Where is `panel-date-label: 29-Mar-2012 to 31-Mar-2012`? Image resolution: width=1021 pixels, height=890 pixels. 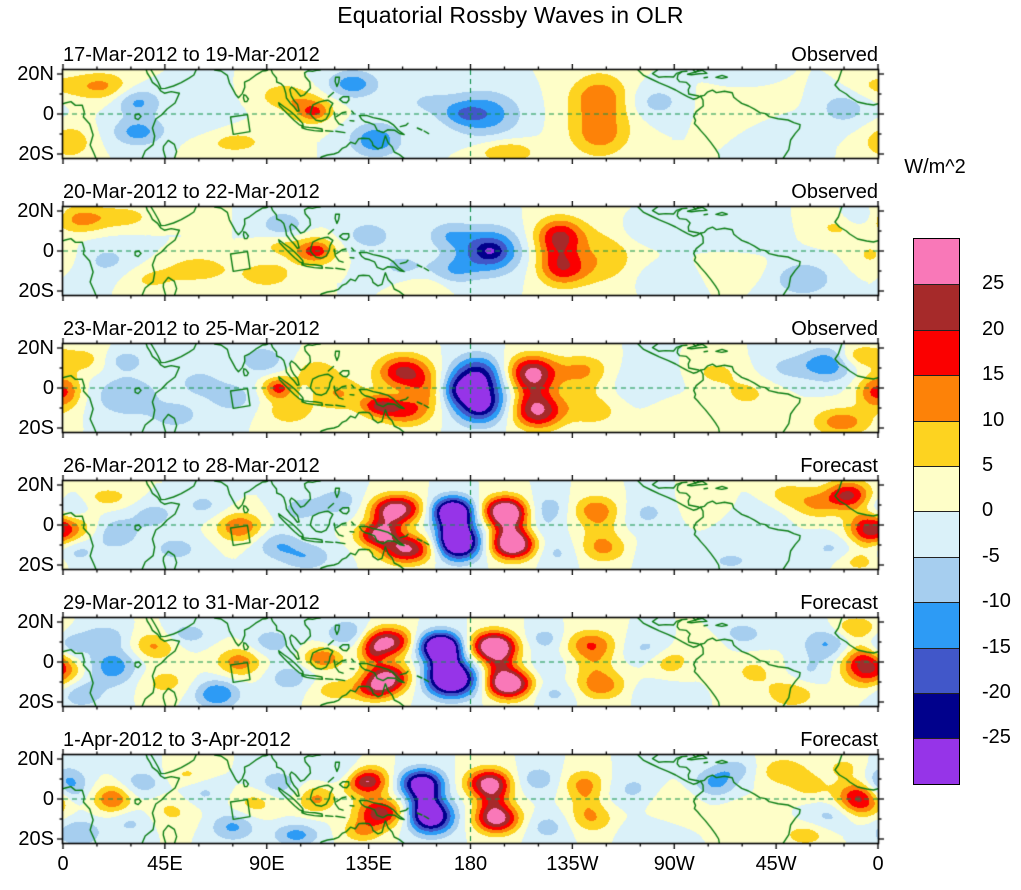
panel-date-label: 29-Mar-2012 to 31-Mar-2012 is located at coordinates (191, 603).